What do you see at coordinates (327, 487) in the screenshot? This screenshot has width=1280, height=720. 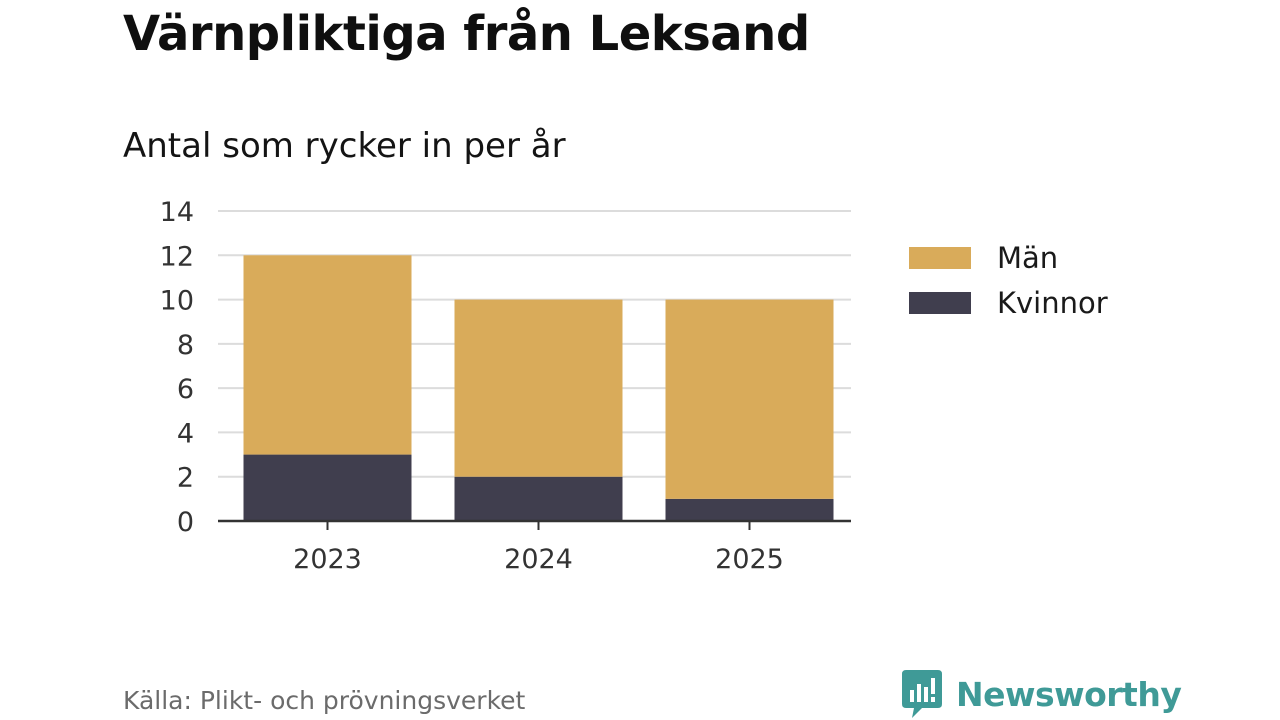 I see `bar-kvinnor-2023` at bounding box center [327, 487].